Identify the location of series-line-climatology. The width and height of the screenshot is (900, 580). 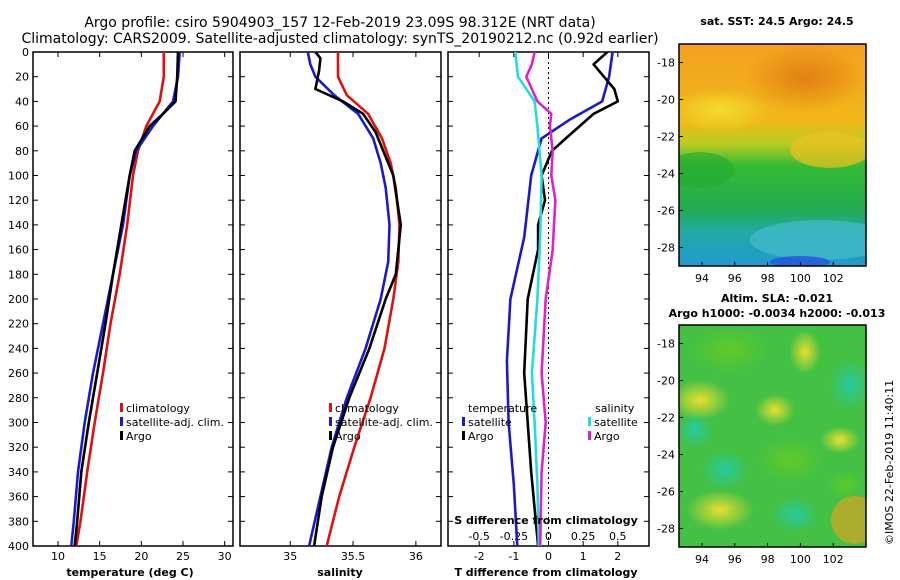
(120, 299).